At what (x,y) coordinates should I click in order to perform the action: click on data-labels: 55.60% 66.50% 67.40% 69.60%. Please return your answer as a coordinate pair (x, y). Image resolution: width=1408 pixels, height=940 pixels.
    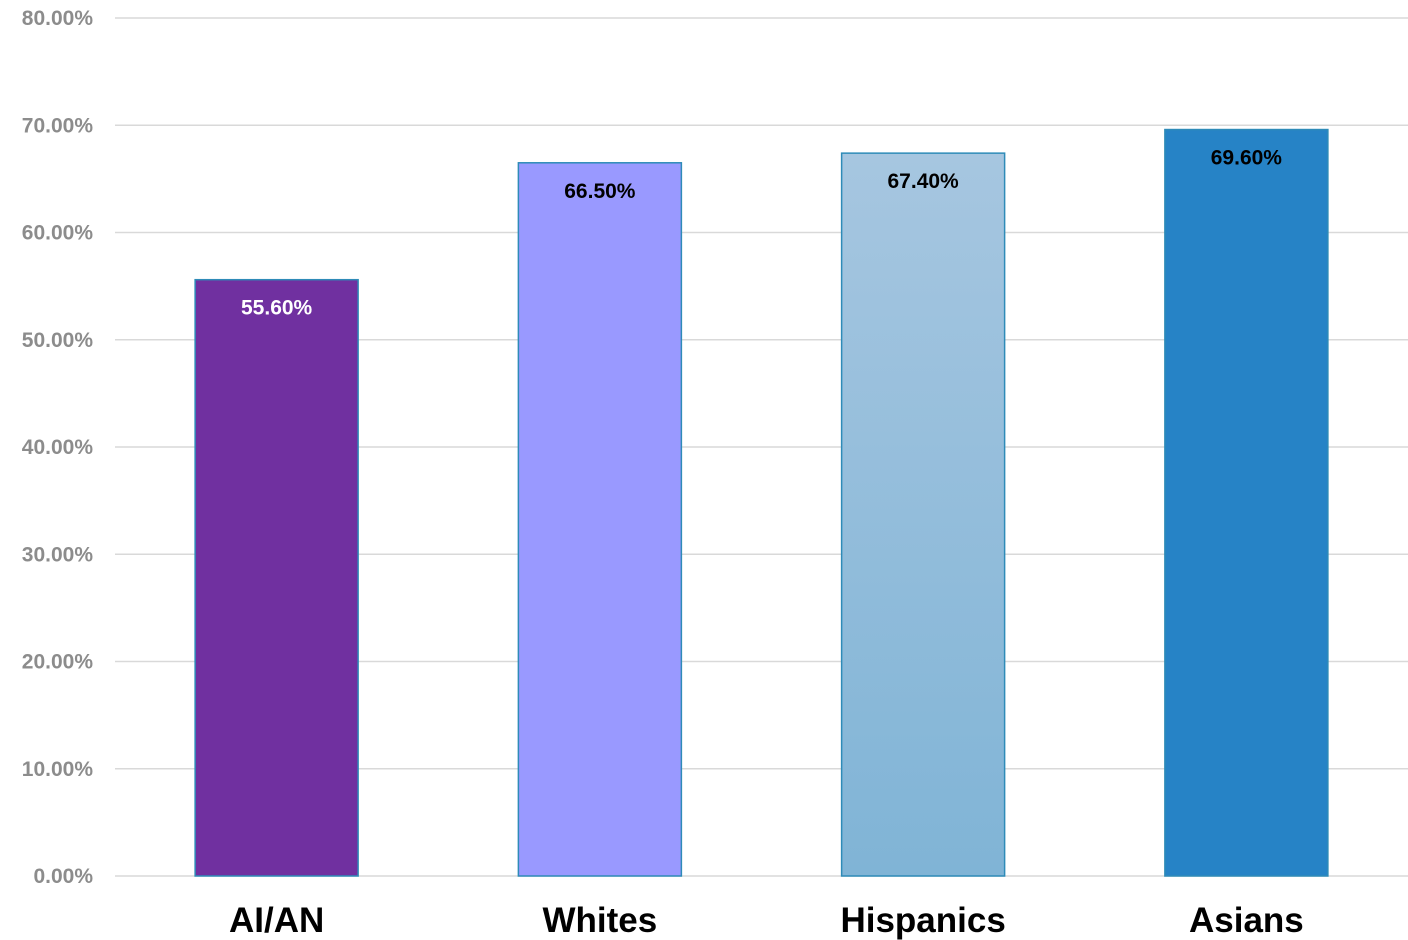
    Looking at the image, I should click on (761, 233).